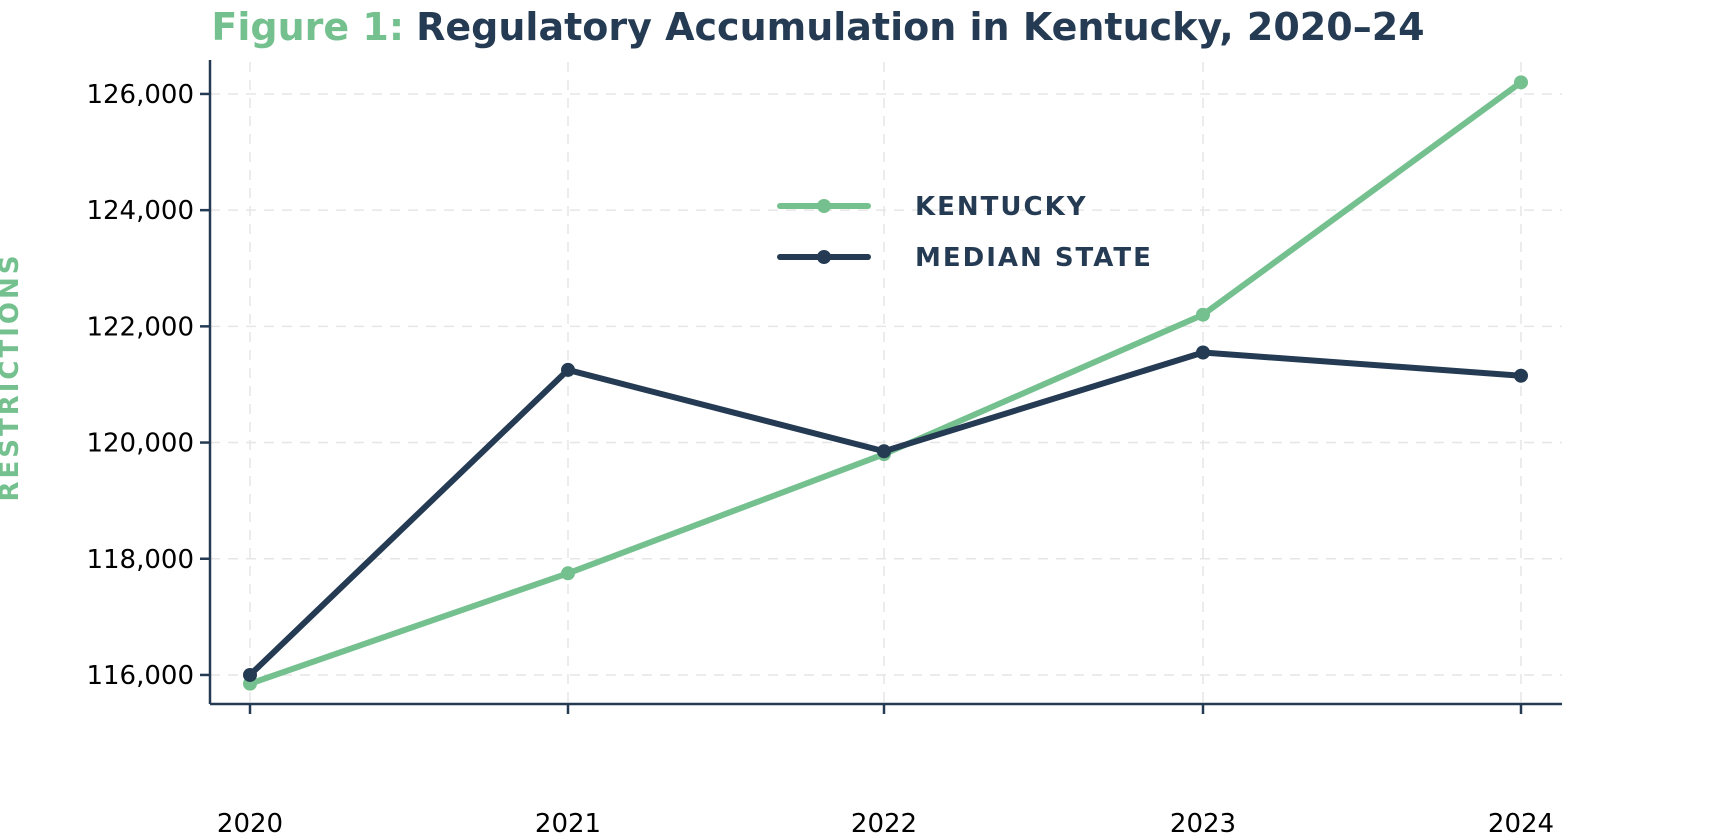 This screenshot has width=1735, height=835. I want to click on y-tick-label: 122,000, so click(140, 327).